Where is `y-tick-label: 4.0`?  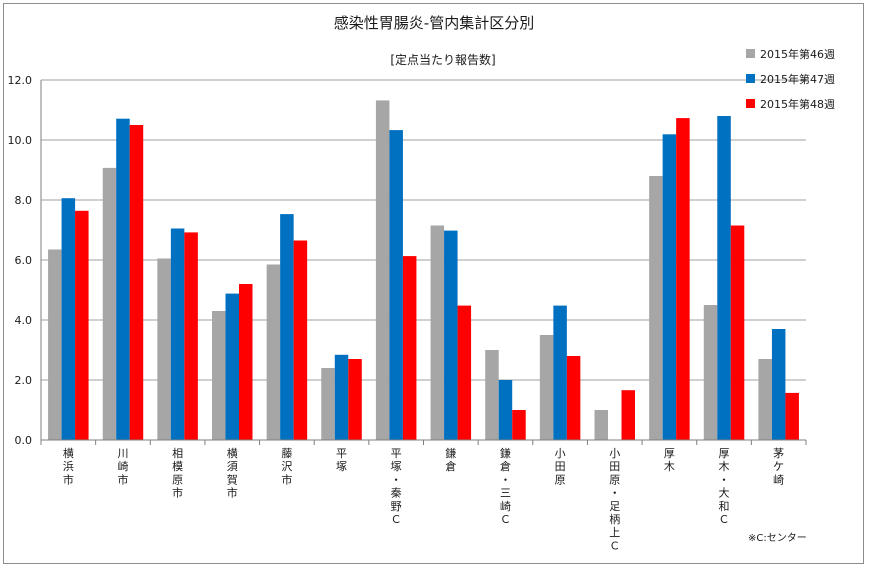 y-tick-label: 4.0 is located at coordinates (24, 320).